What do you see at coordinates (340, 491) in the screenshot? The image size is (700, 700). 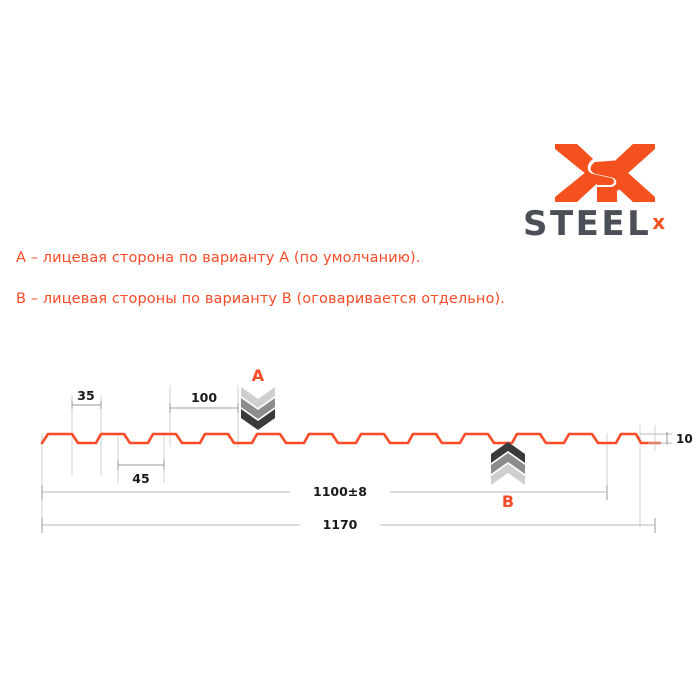 I see `dimension-label-1100: 1100±8` at bounding box center [340, 491].